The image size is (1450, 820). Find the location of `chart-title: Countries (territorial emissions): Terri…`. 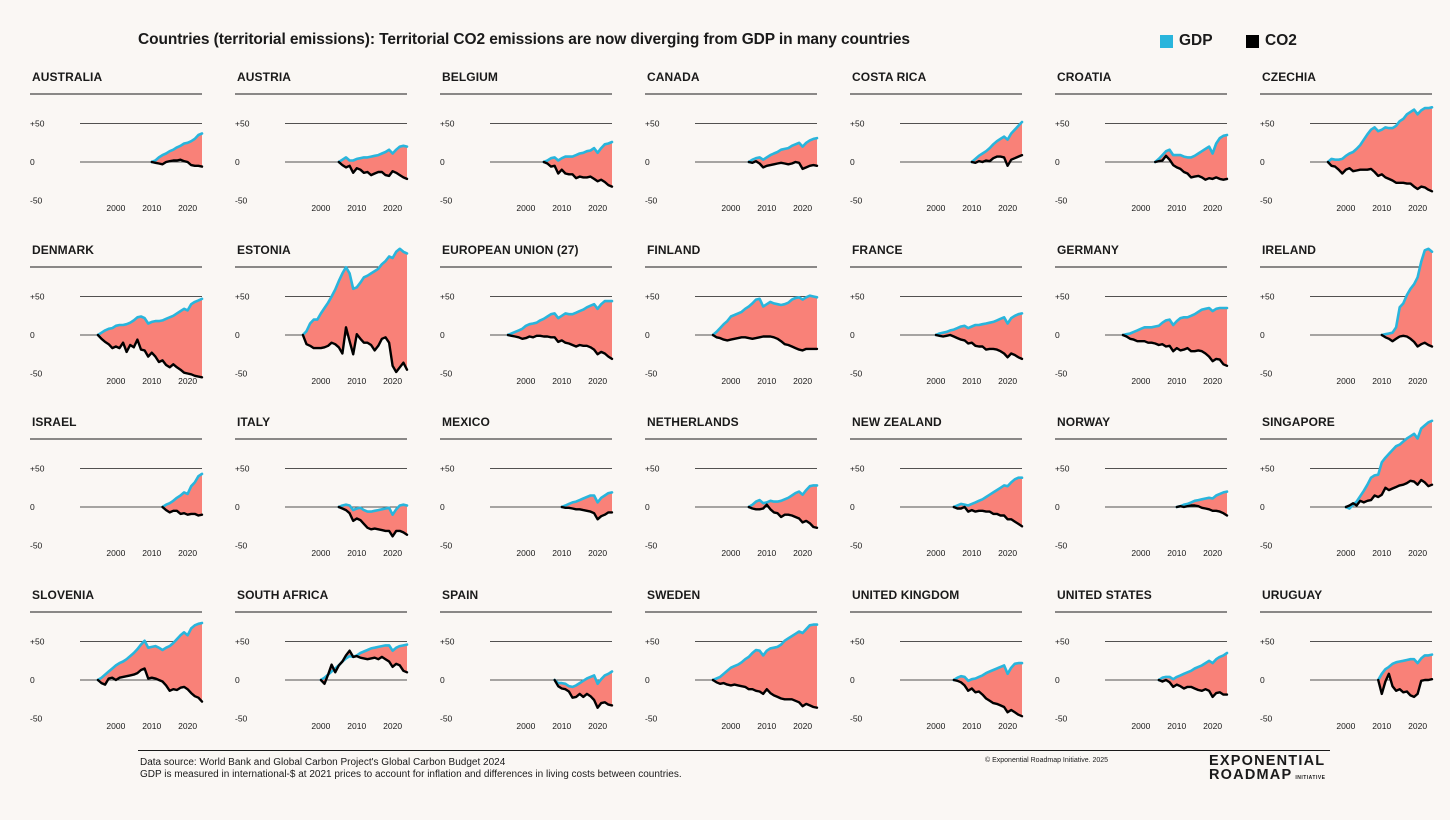

chart-title: Countries (territorial emissions): Terri… is located at coordinates (524, 39).